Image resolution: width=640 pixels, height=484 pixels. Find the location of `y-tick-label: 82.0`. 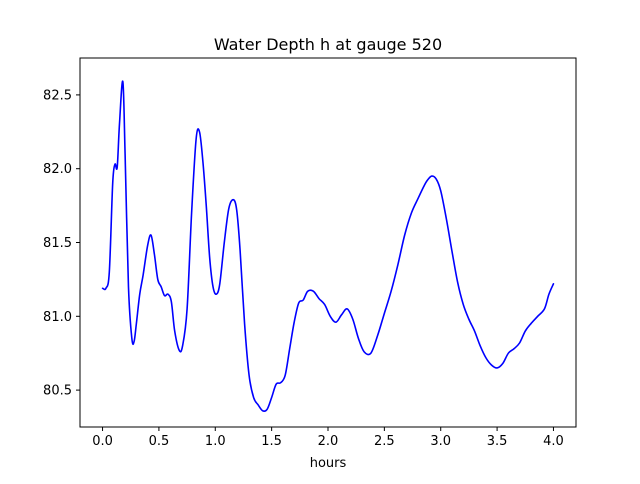

y-tick-label: 82.0 is located at coordinates (57, 169).